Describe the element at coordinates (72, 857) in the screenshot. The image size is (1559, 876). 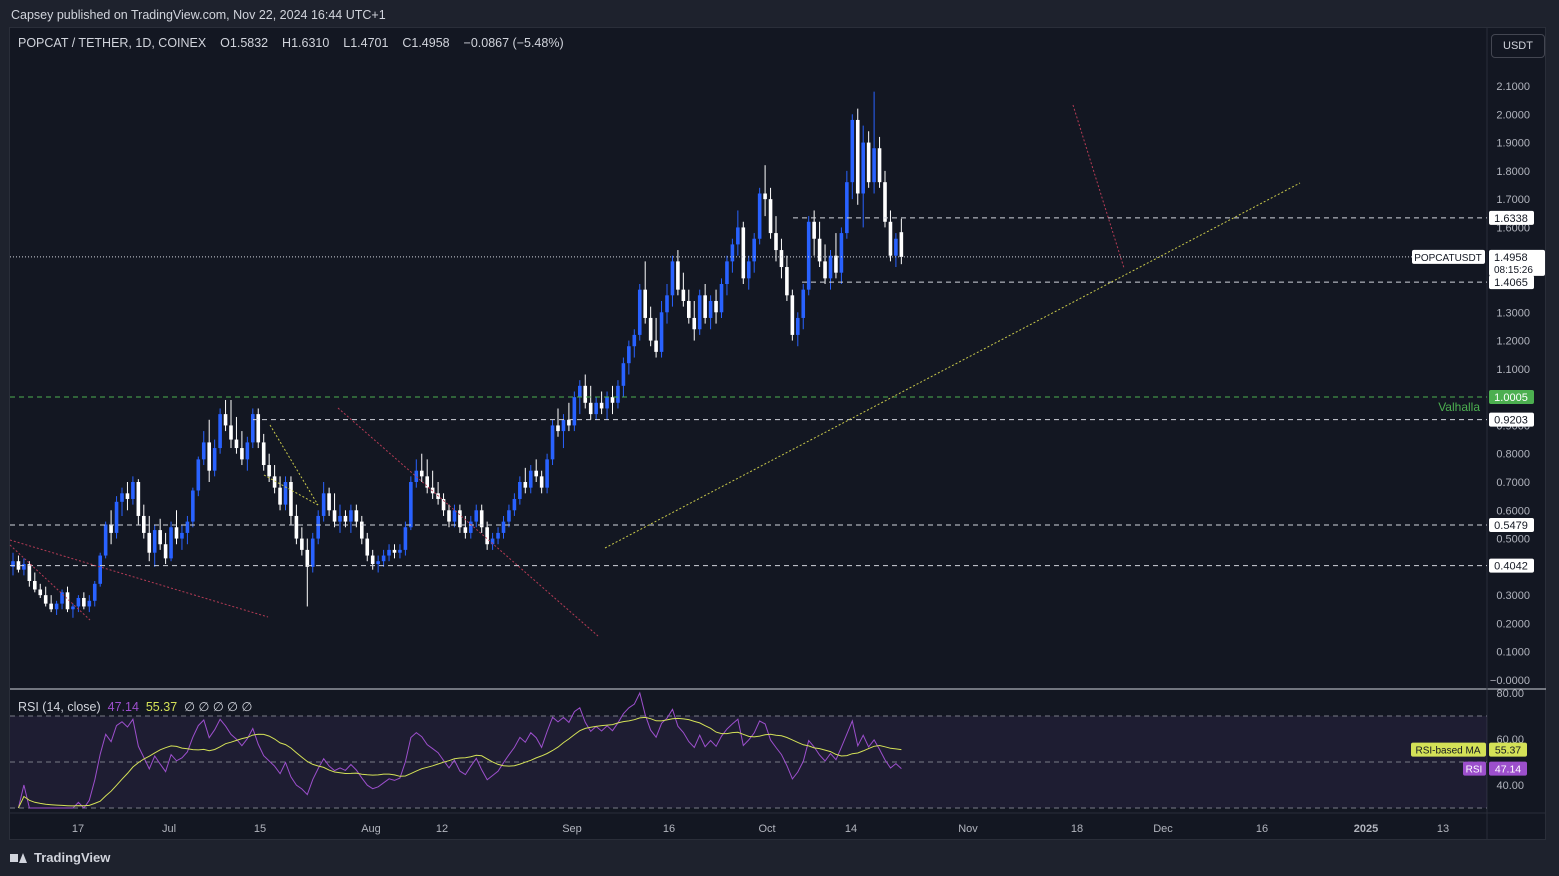
I see `tradingview-label: TradingView` at that location.